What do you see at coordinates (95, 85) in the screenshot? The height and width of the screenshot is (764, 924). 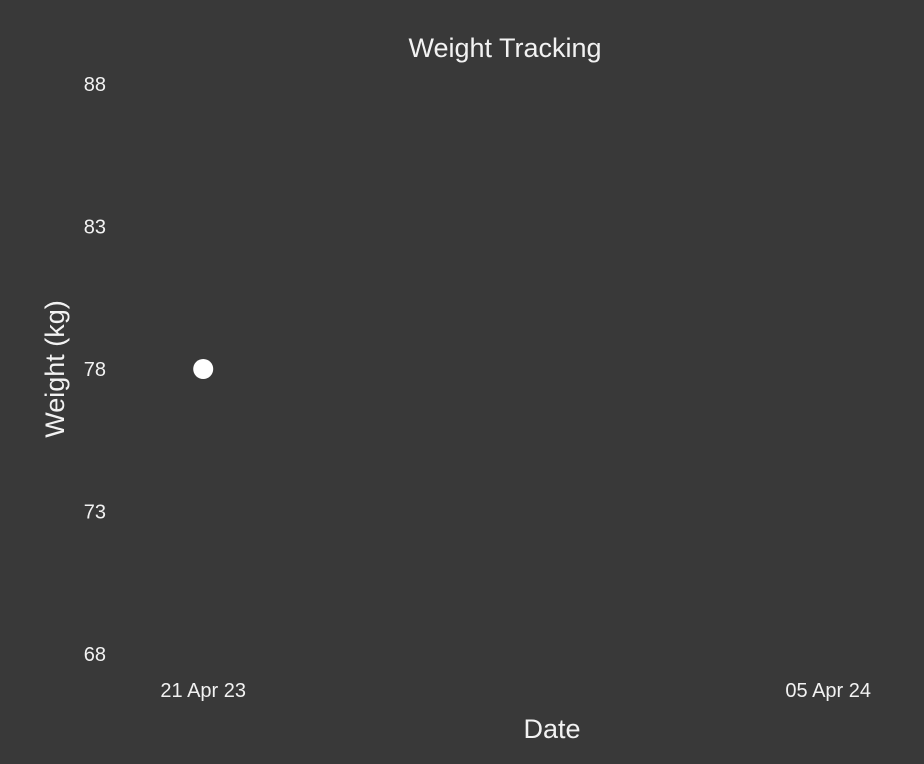 I see `y-tick-label: 88` at bounding box center [95, 85].